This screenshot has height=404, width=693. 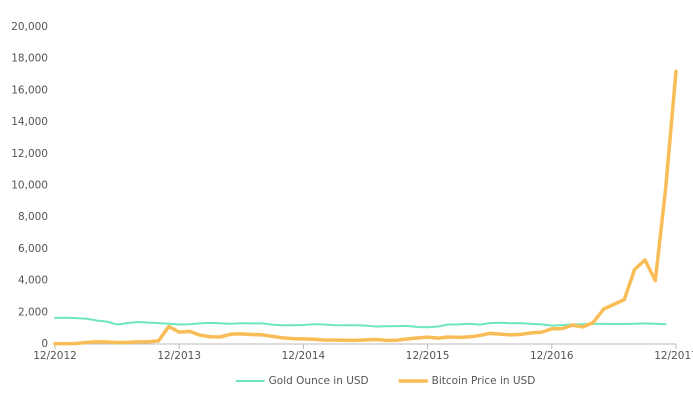 What do you see at coordinates (29, 90) in the screenshot?
I see `y-tick-label: 16,000` at bounding box center [29, 90].